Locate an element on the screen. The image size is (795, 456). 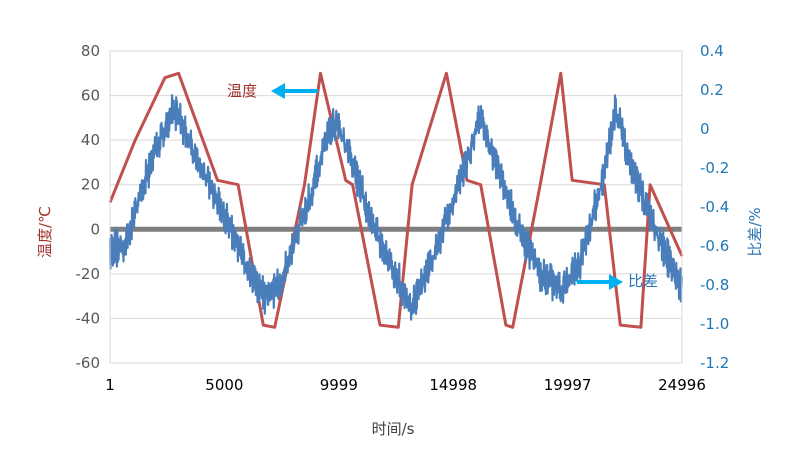
y-left-tick-label-2: 40 is located at coordinates (90, 140).